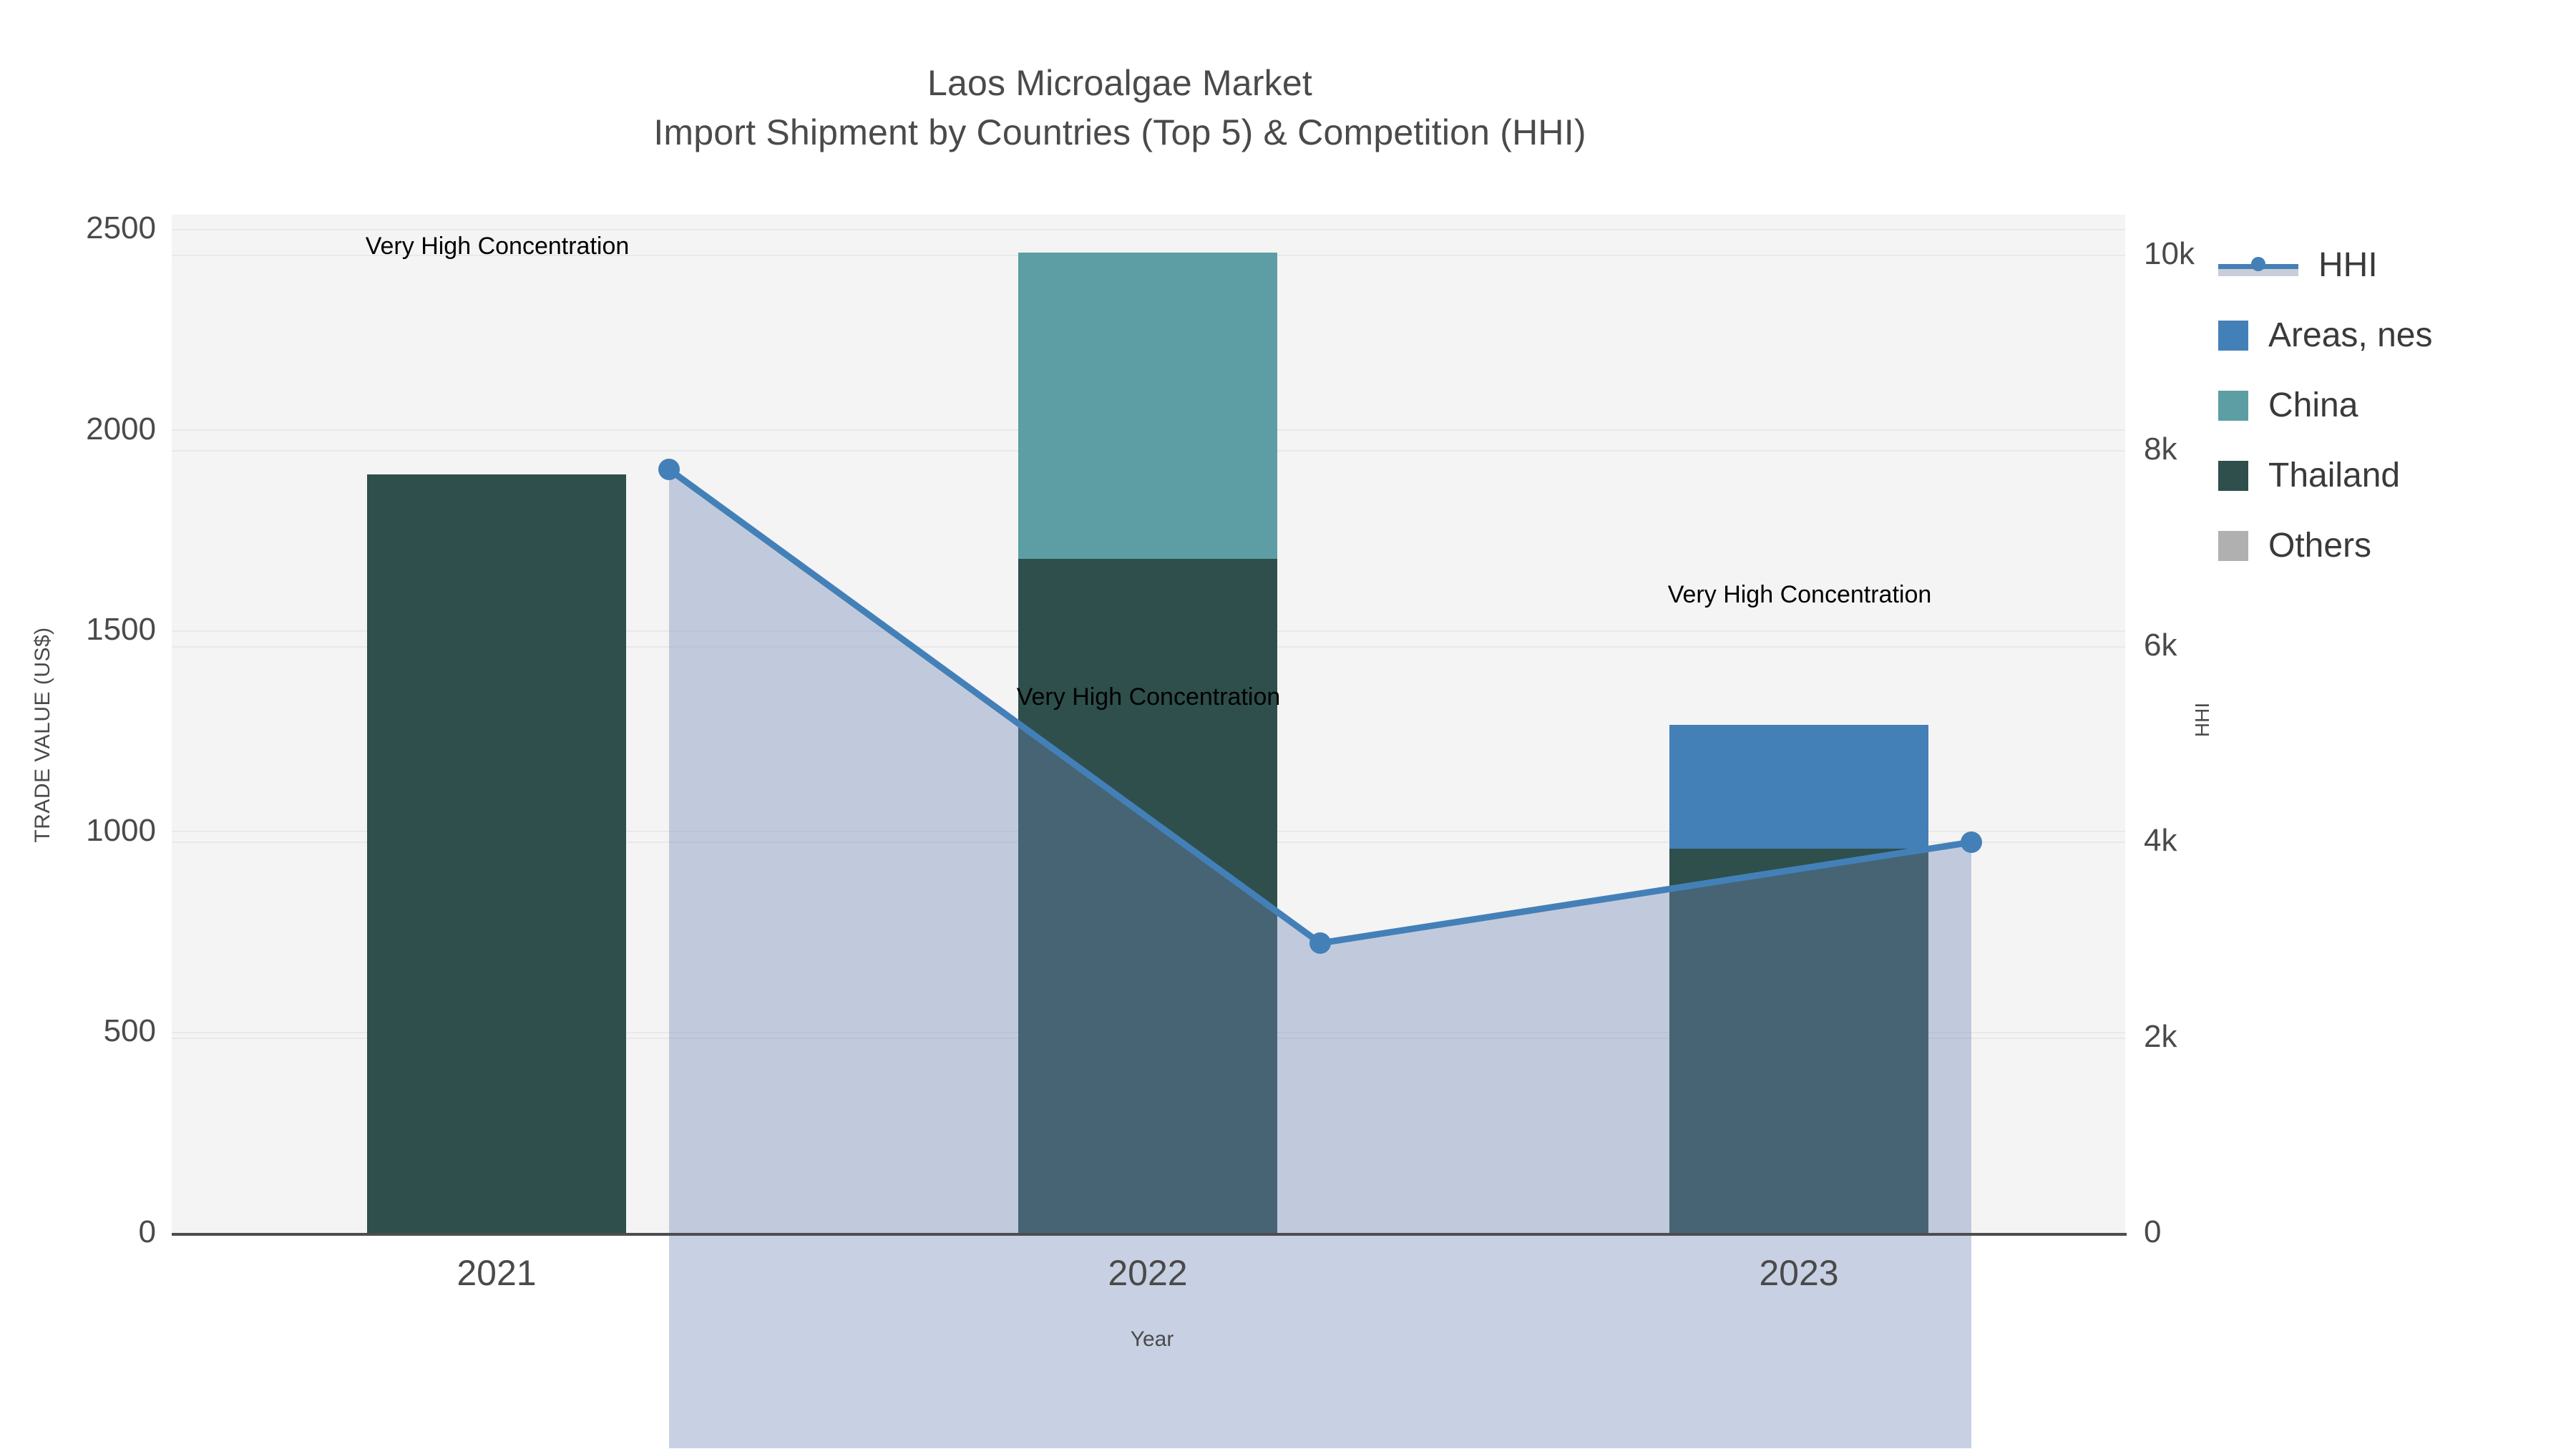 This screenshot has width=2576, height=1449. I want to click on gridline, so click(1148, 229).